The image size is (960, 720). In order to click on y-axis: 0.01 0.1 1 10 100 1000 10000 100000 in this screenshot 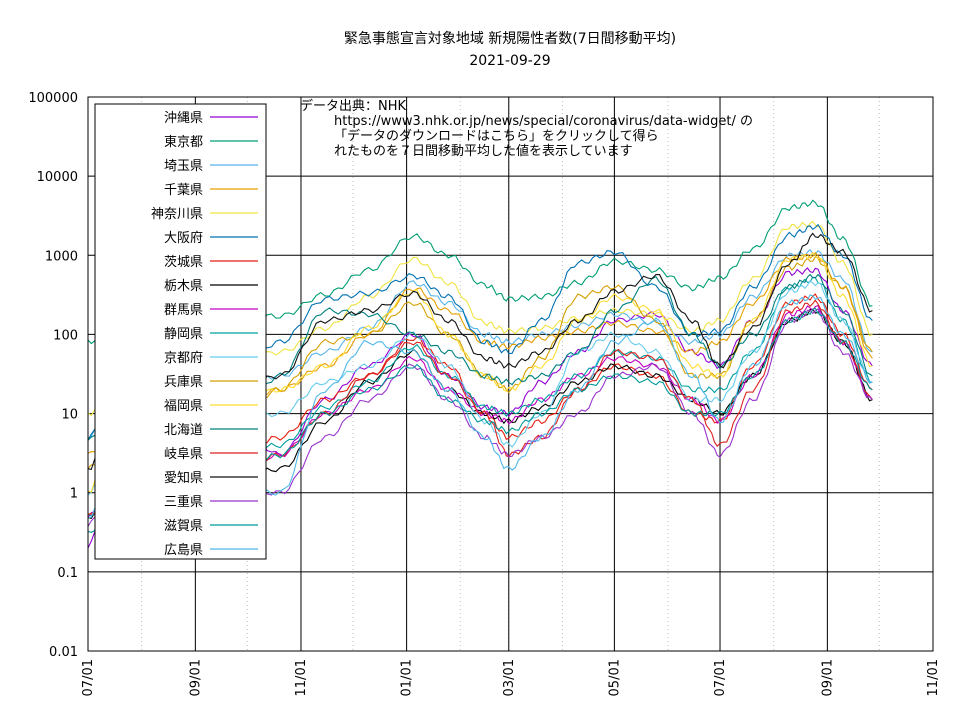, I will do `click(53, 375)`.